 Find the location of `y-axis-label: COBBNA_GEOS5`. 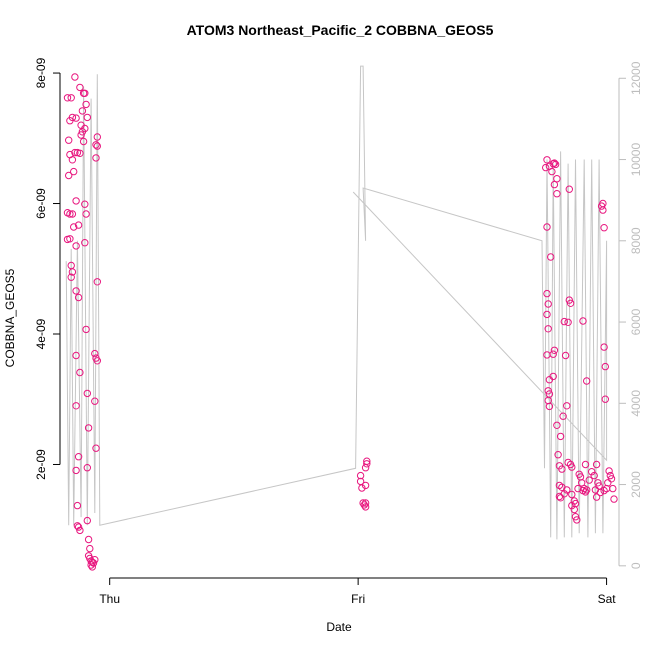

y-axis-label: COBBNA_GEOS5 is located at coordinates (10, 317).